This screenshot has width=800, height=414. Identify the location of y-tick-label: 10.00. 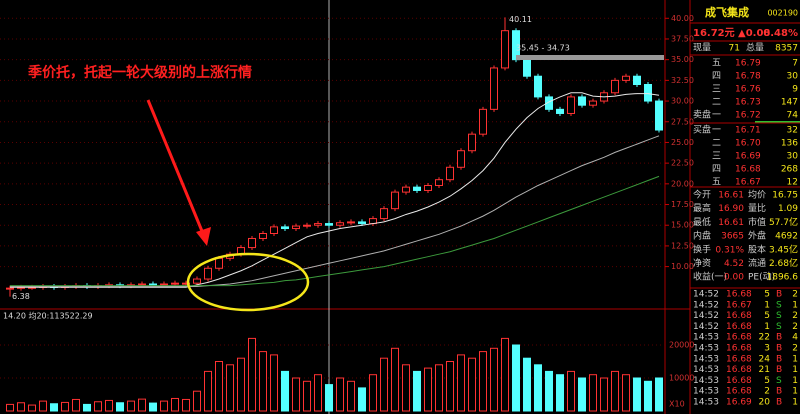
(682, 266).